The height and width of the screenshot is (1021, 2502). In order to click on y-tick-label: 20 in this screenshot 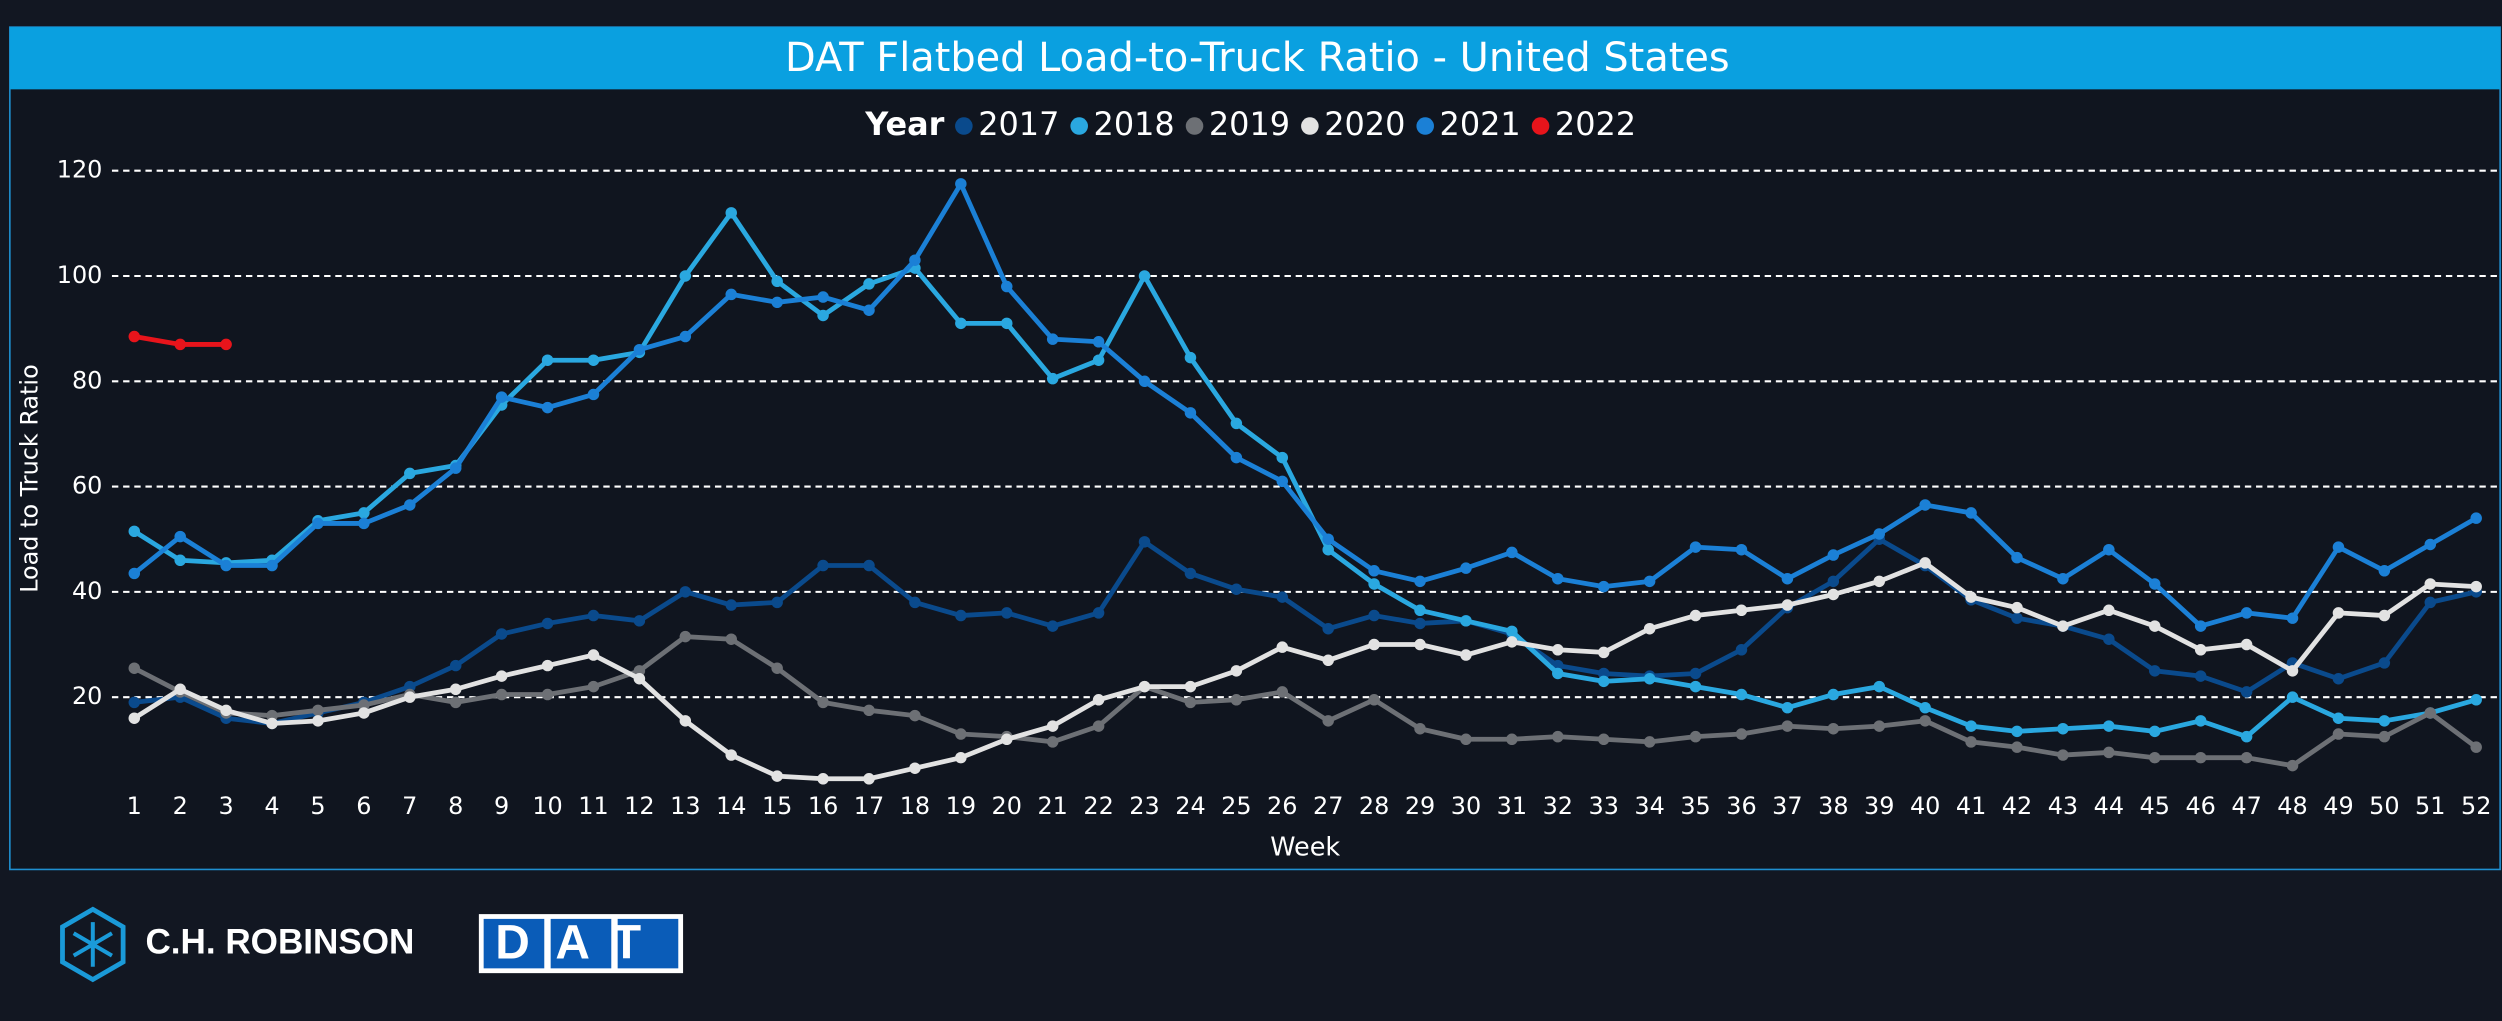, I will do `click(87, 696)`.